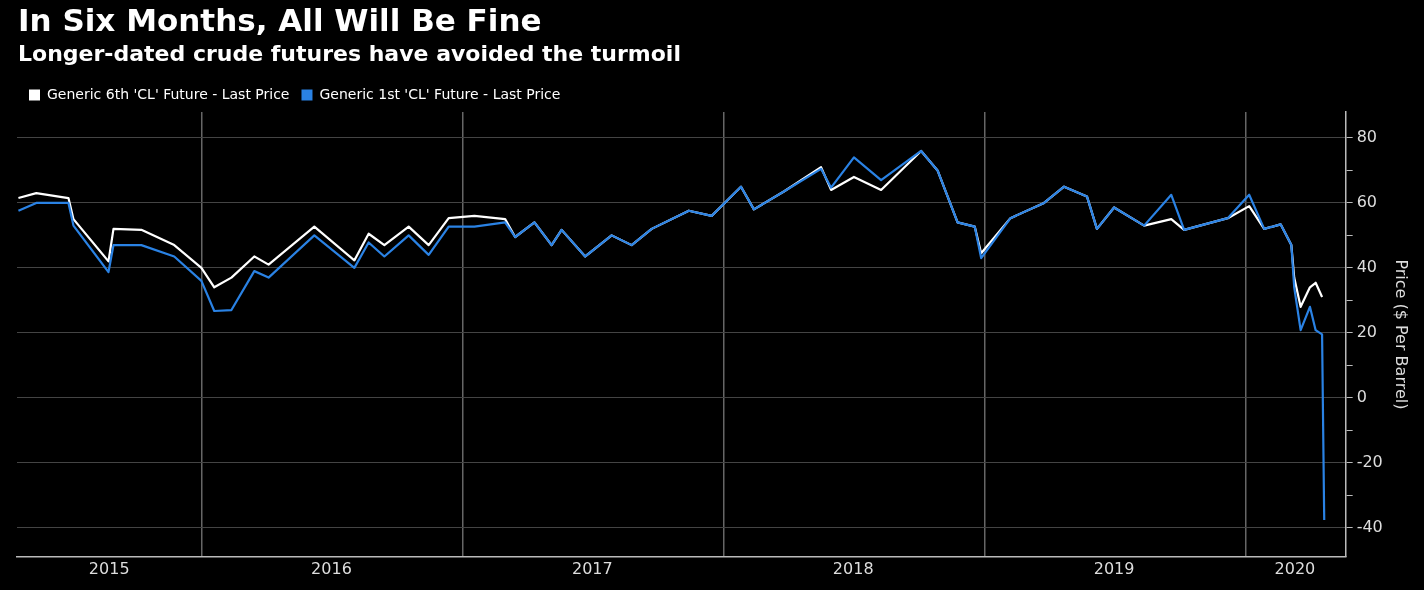 The image size is (1424, 590). I want to click on y-tick-label: 80, so click(1367, 137).